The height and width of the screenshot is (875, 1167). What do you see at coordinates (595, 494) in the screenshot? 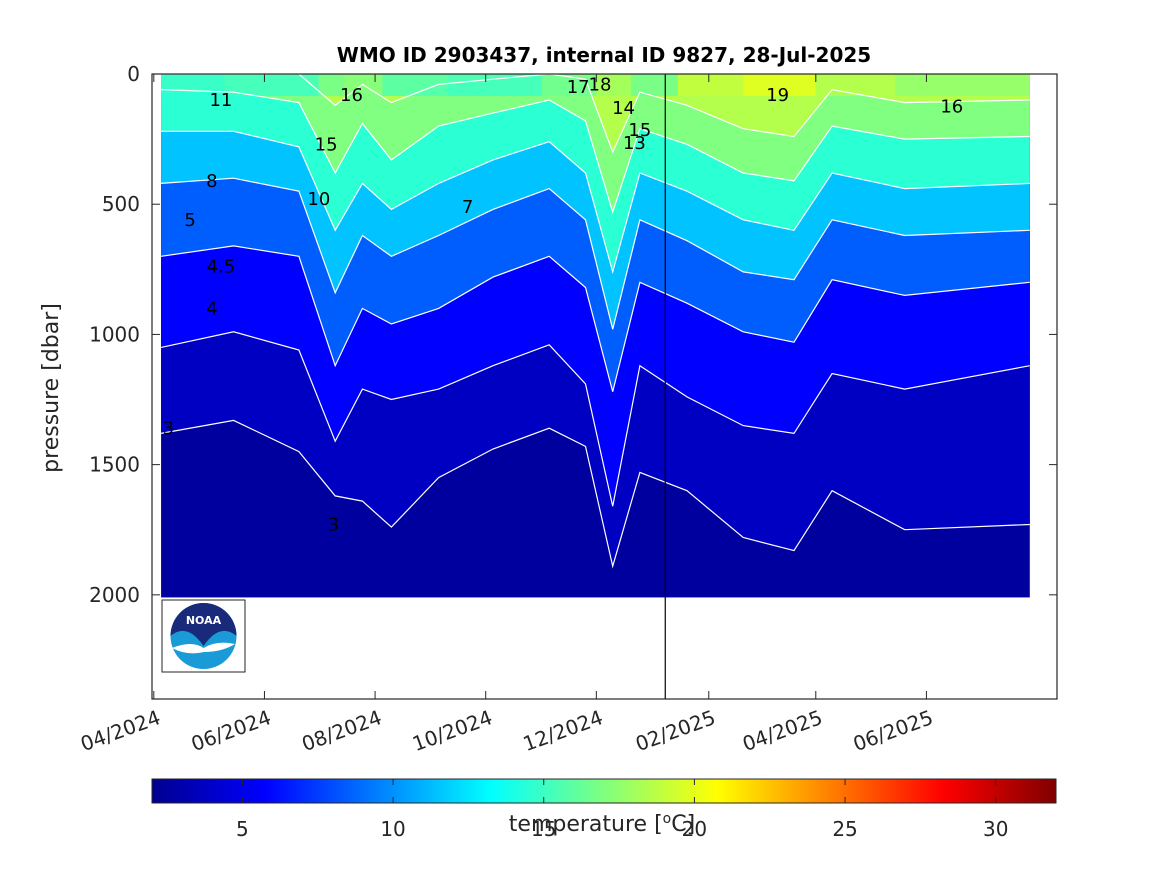
I see `isotherm-3-line` at bounding box center [595, 494].